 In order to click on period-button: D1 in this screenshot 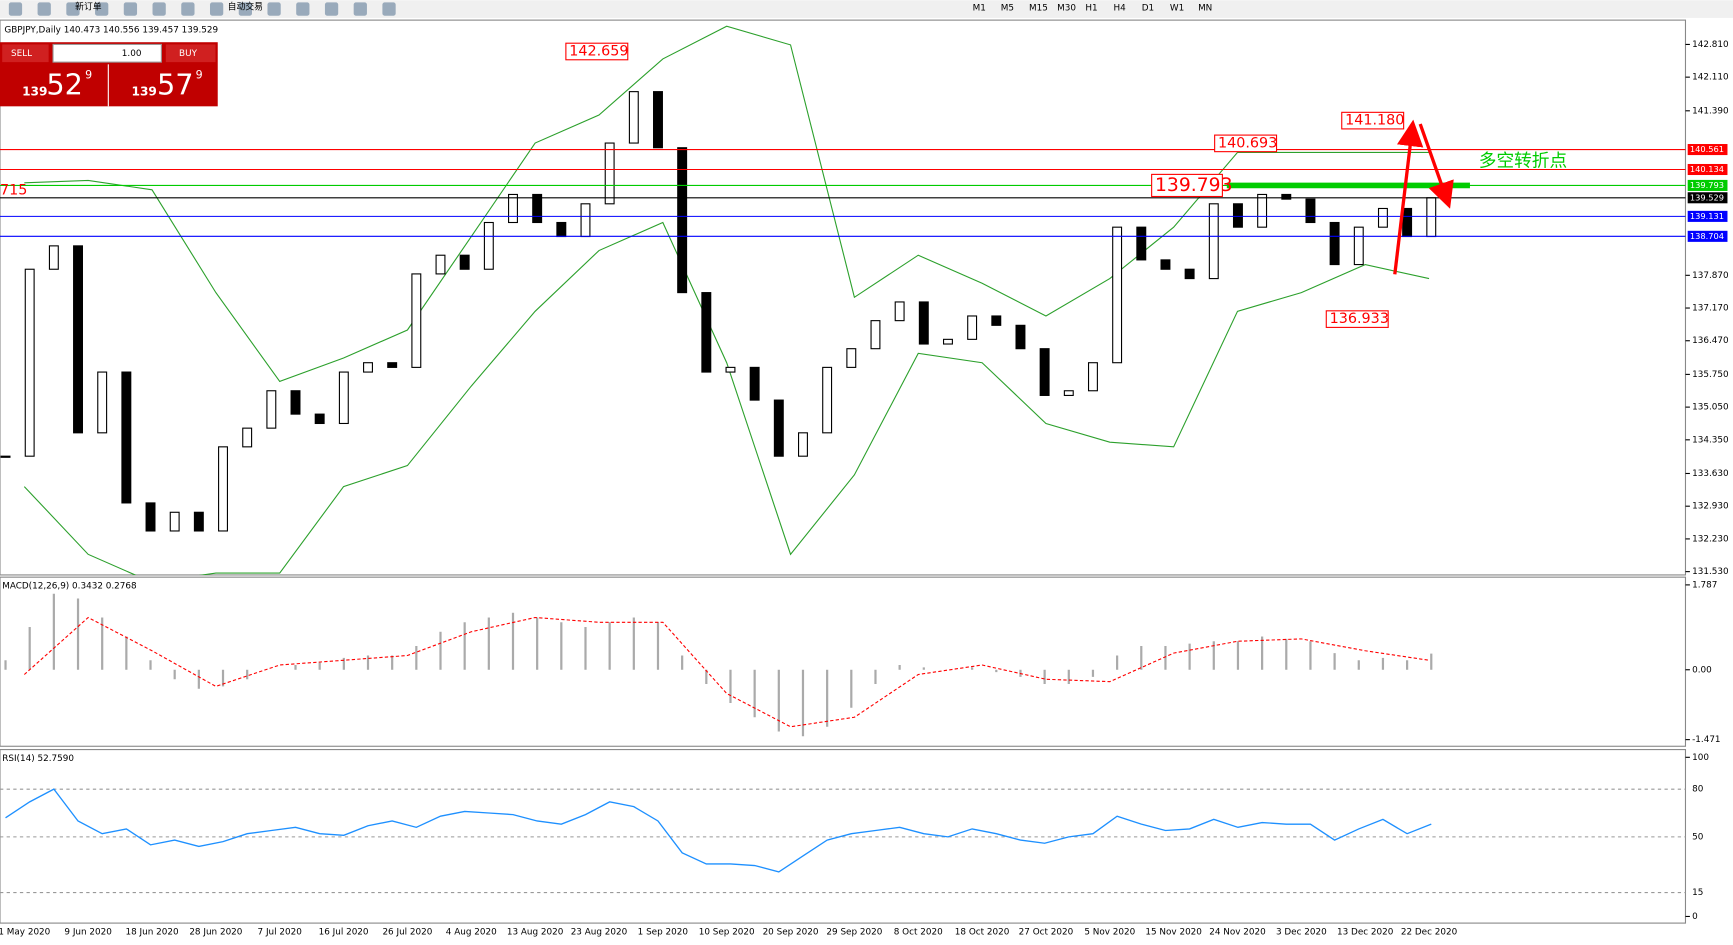, I will do `click(1148, 8)`.